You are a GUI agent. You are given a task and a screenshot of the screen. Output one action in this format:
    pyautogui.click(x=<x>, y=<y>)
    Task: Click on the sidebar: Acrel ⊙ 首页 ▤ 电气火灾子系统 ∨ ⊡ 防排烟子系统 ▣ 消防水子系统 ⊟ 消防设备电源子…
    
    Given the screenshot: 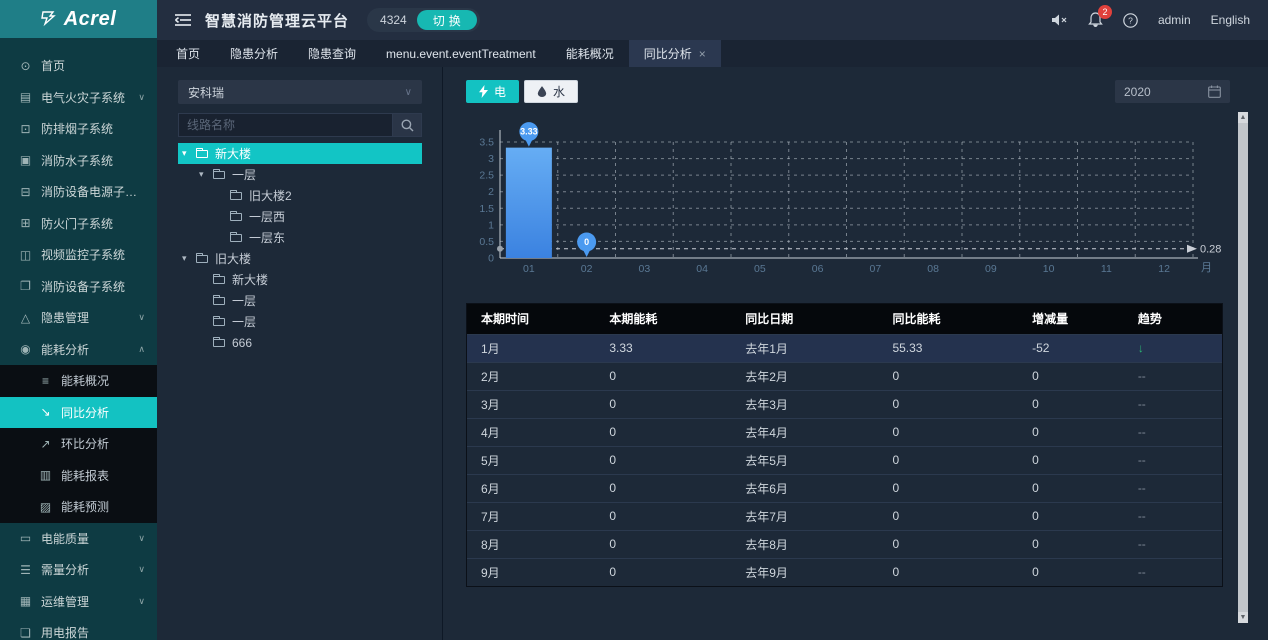 What is the action you would take?
    pyautogui.click(x=78, y=320)
    